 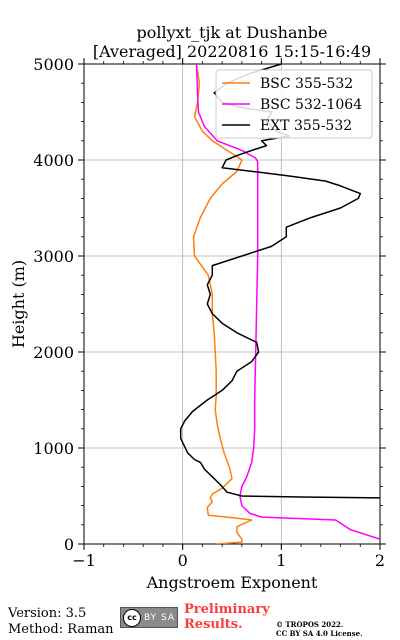 What do you see at coordinates (310, 624) in the screenshot?
I see `copyright-line1: © TROPOS 2022.` at bounding box center [310, 624].